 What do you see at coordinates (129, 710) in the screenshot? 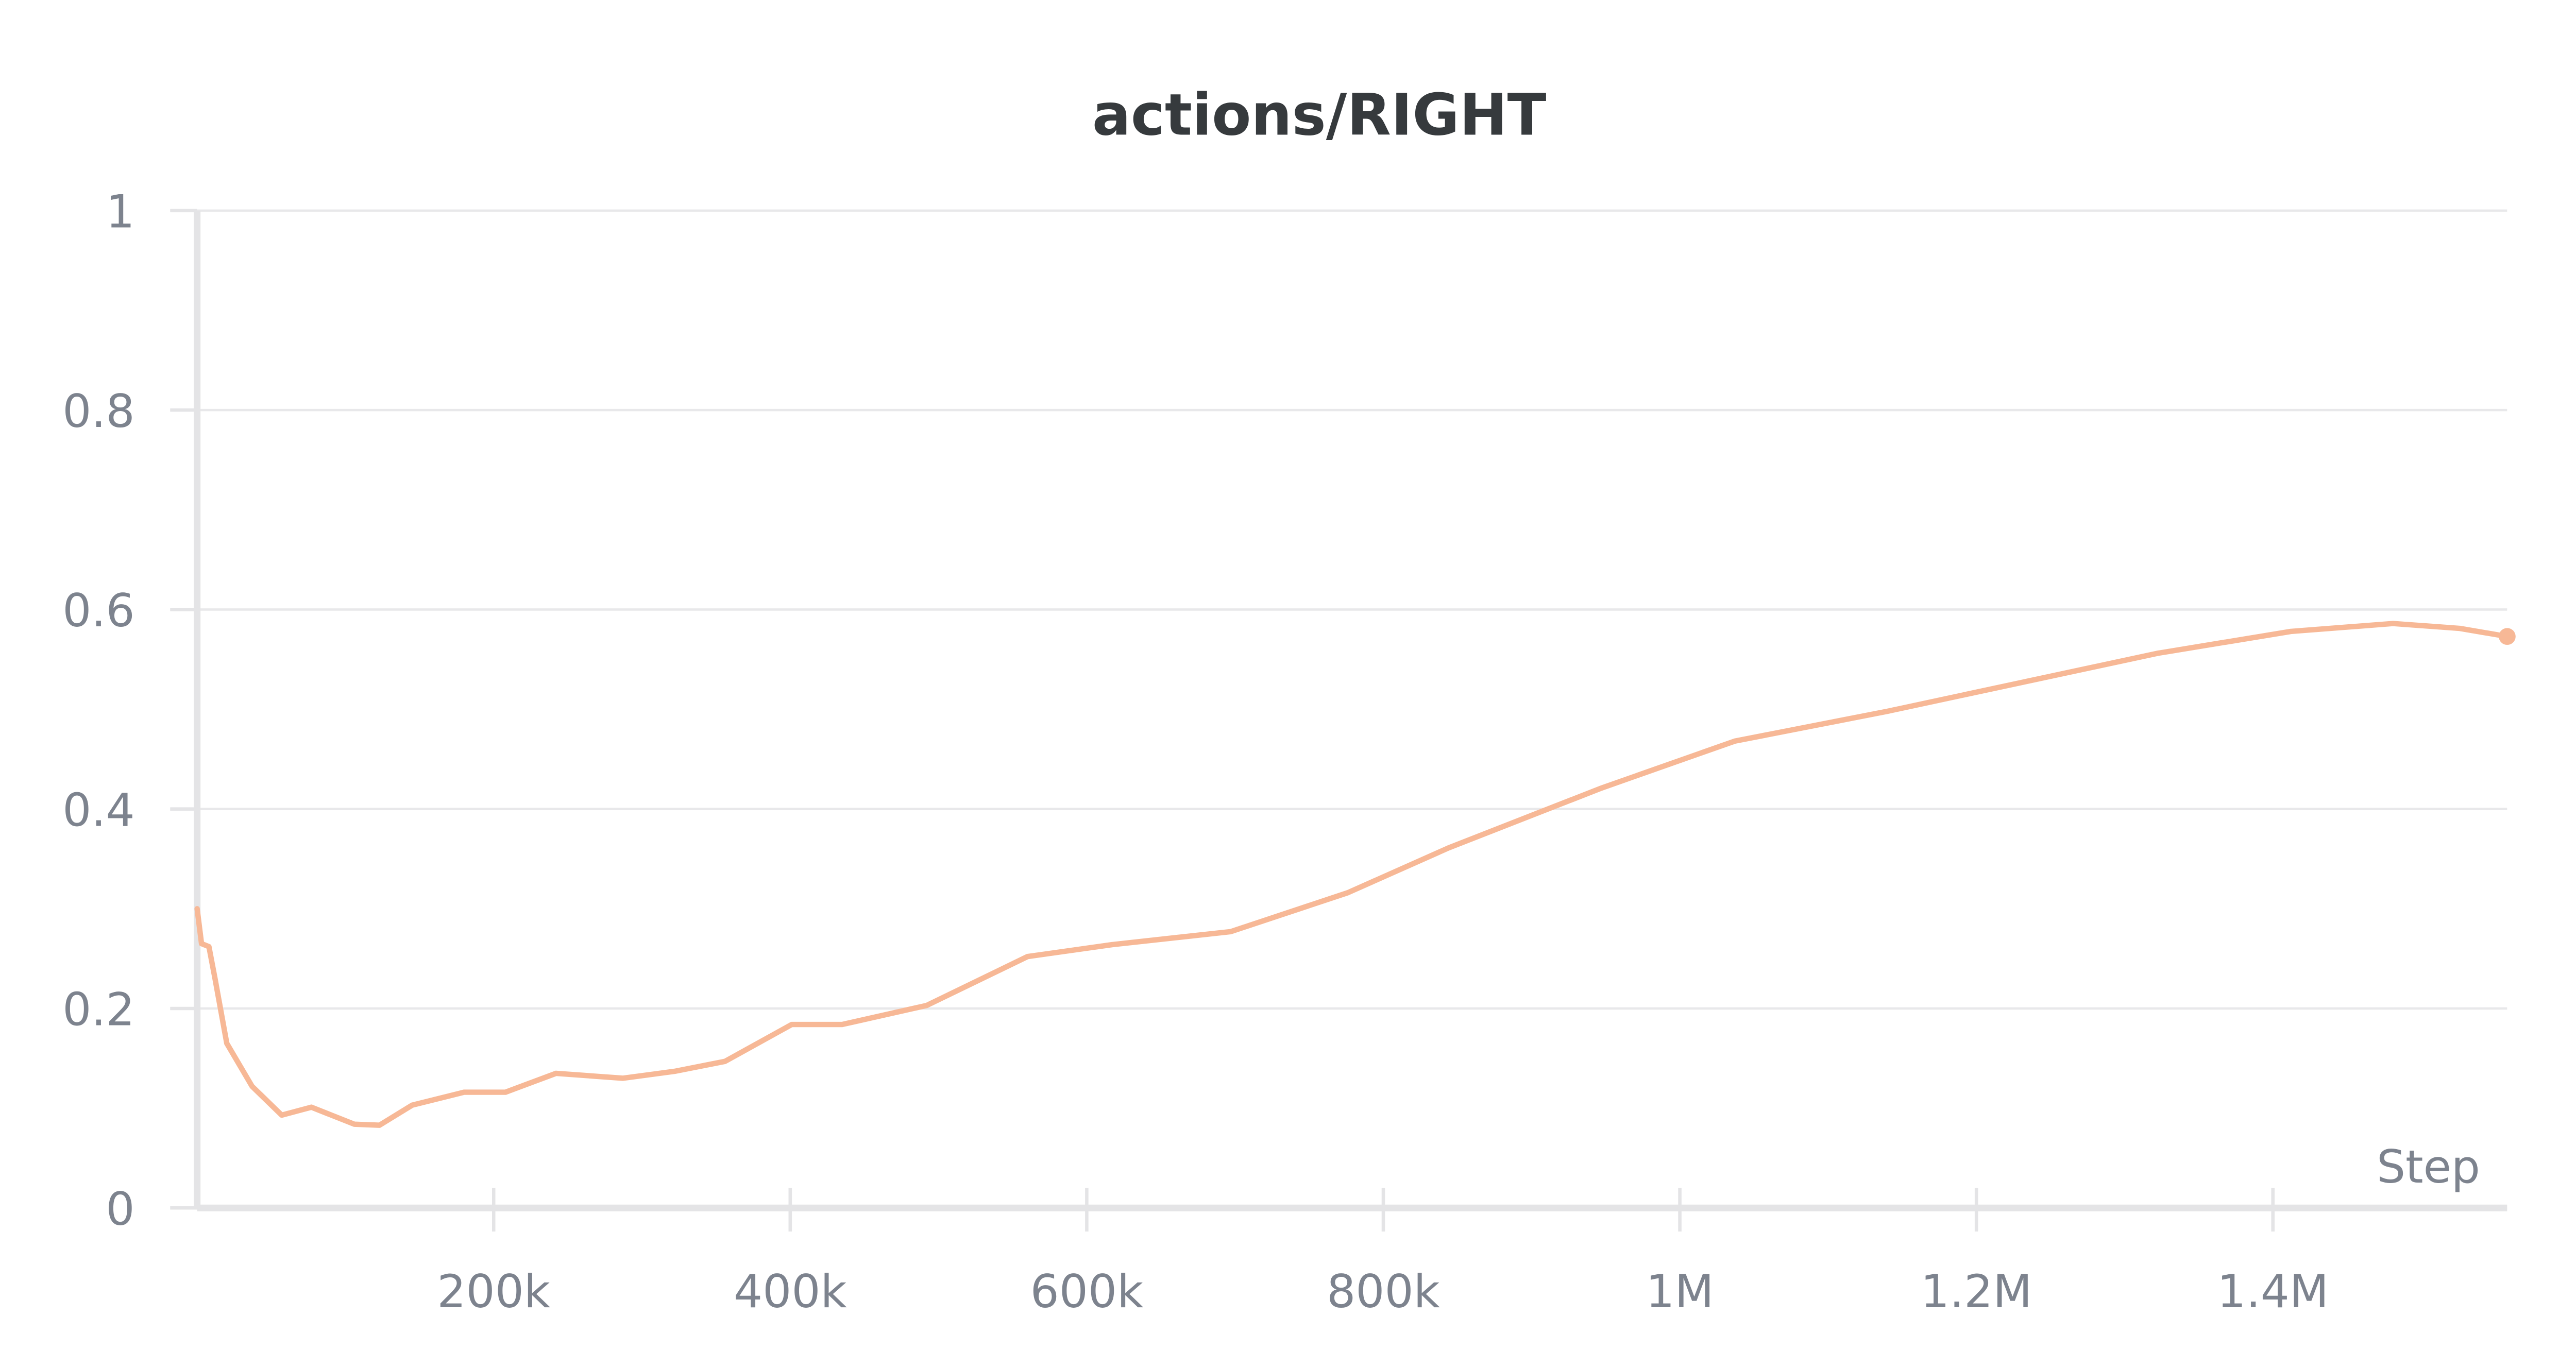
I see `y-axis-ticks: 0 0.2 0.4 0.6 0.8 1` at bounding box center [129, 710].